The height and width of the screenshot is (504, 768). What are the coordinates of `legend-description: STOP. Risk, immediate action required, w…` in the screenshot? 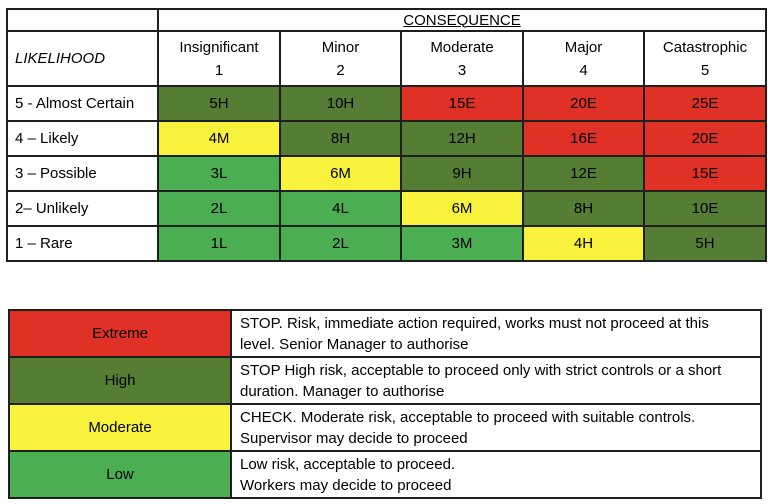 It's located at (496, 333).